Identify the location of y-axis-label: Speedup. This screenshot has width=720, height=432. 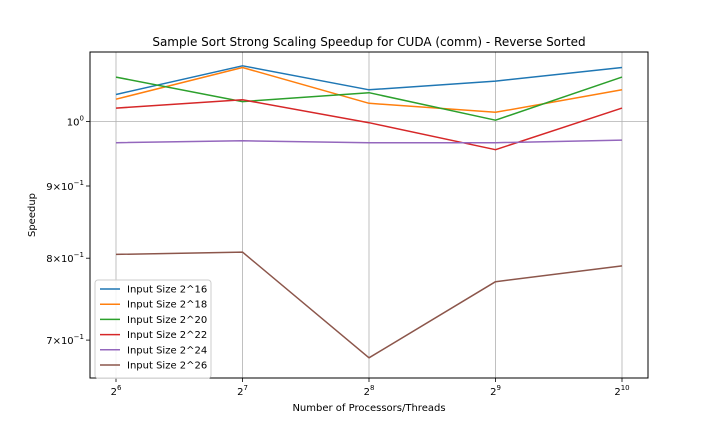
(32, 215).